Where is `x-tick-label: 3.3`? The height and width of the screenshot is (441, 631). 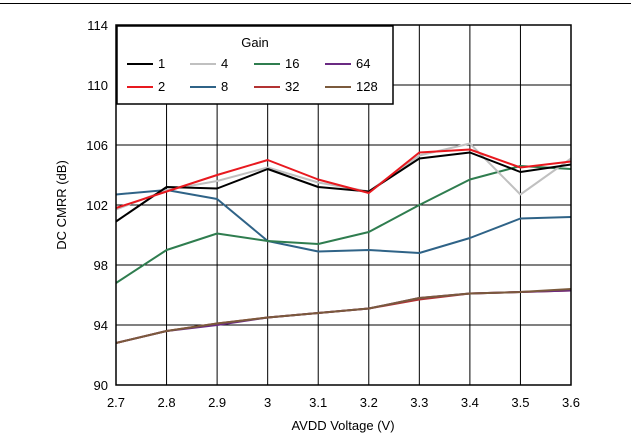 x-tick-label: 3.3 is located at coordinates (419, 402).